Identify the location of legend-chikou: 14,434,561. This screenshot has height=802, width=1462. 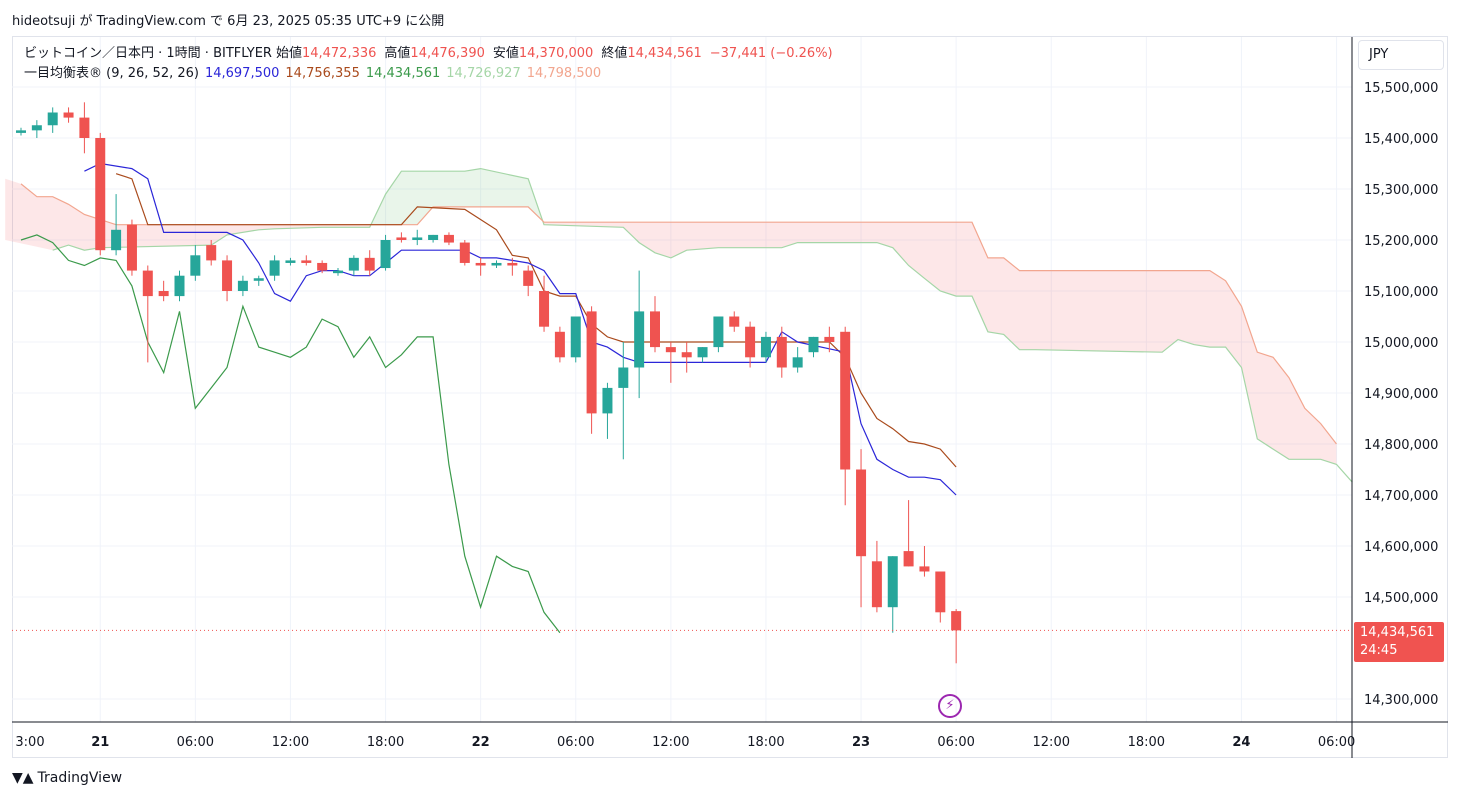
(403, 73).